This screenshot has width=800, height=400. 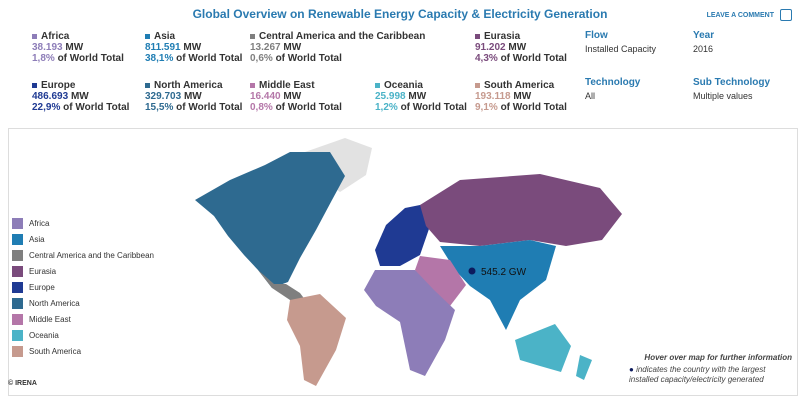 I want to click on legend-item: Central America and the Caribbean, so click(x=83, y=255).